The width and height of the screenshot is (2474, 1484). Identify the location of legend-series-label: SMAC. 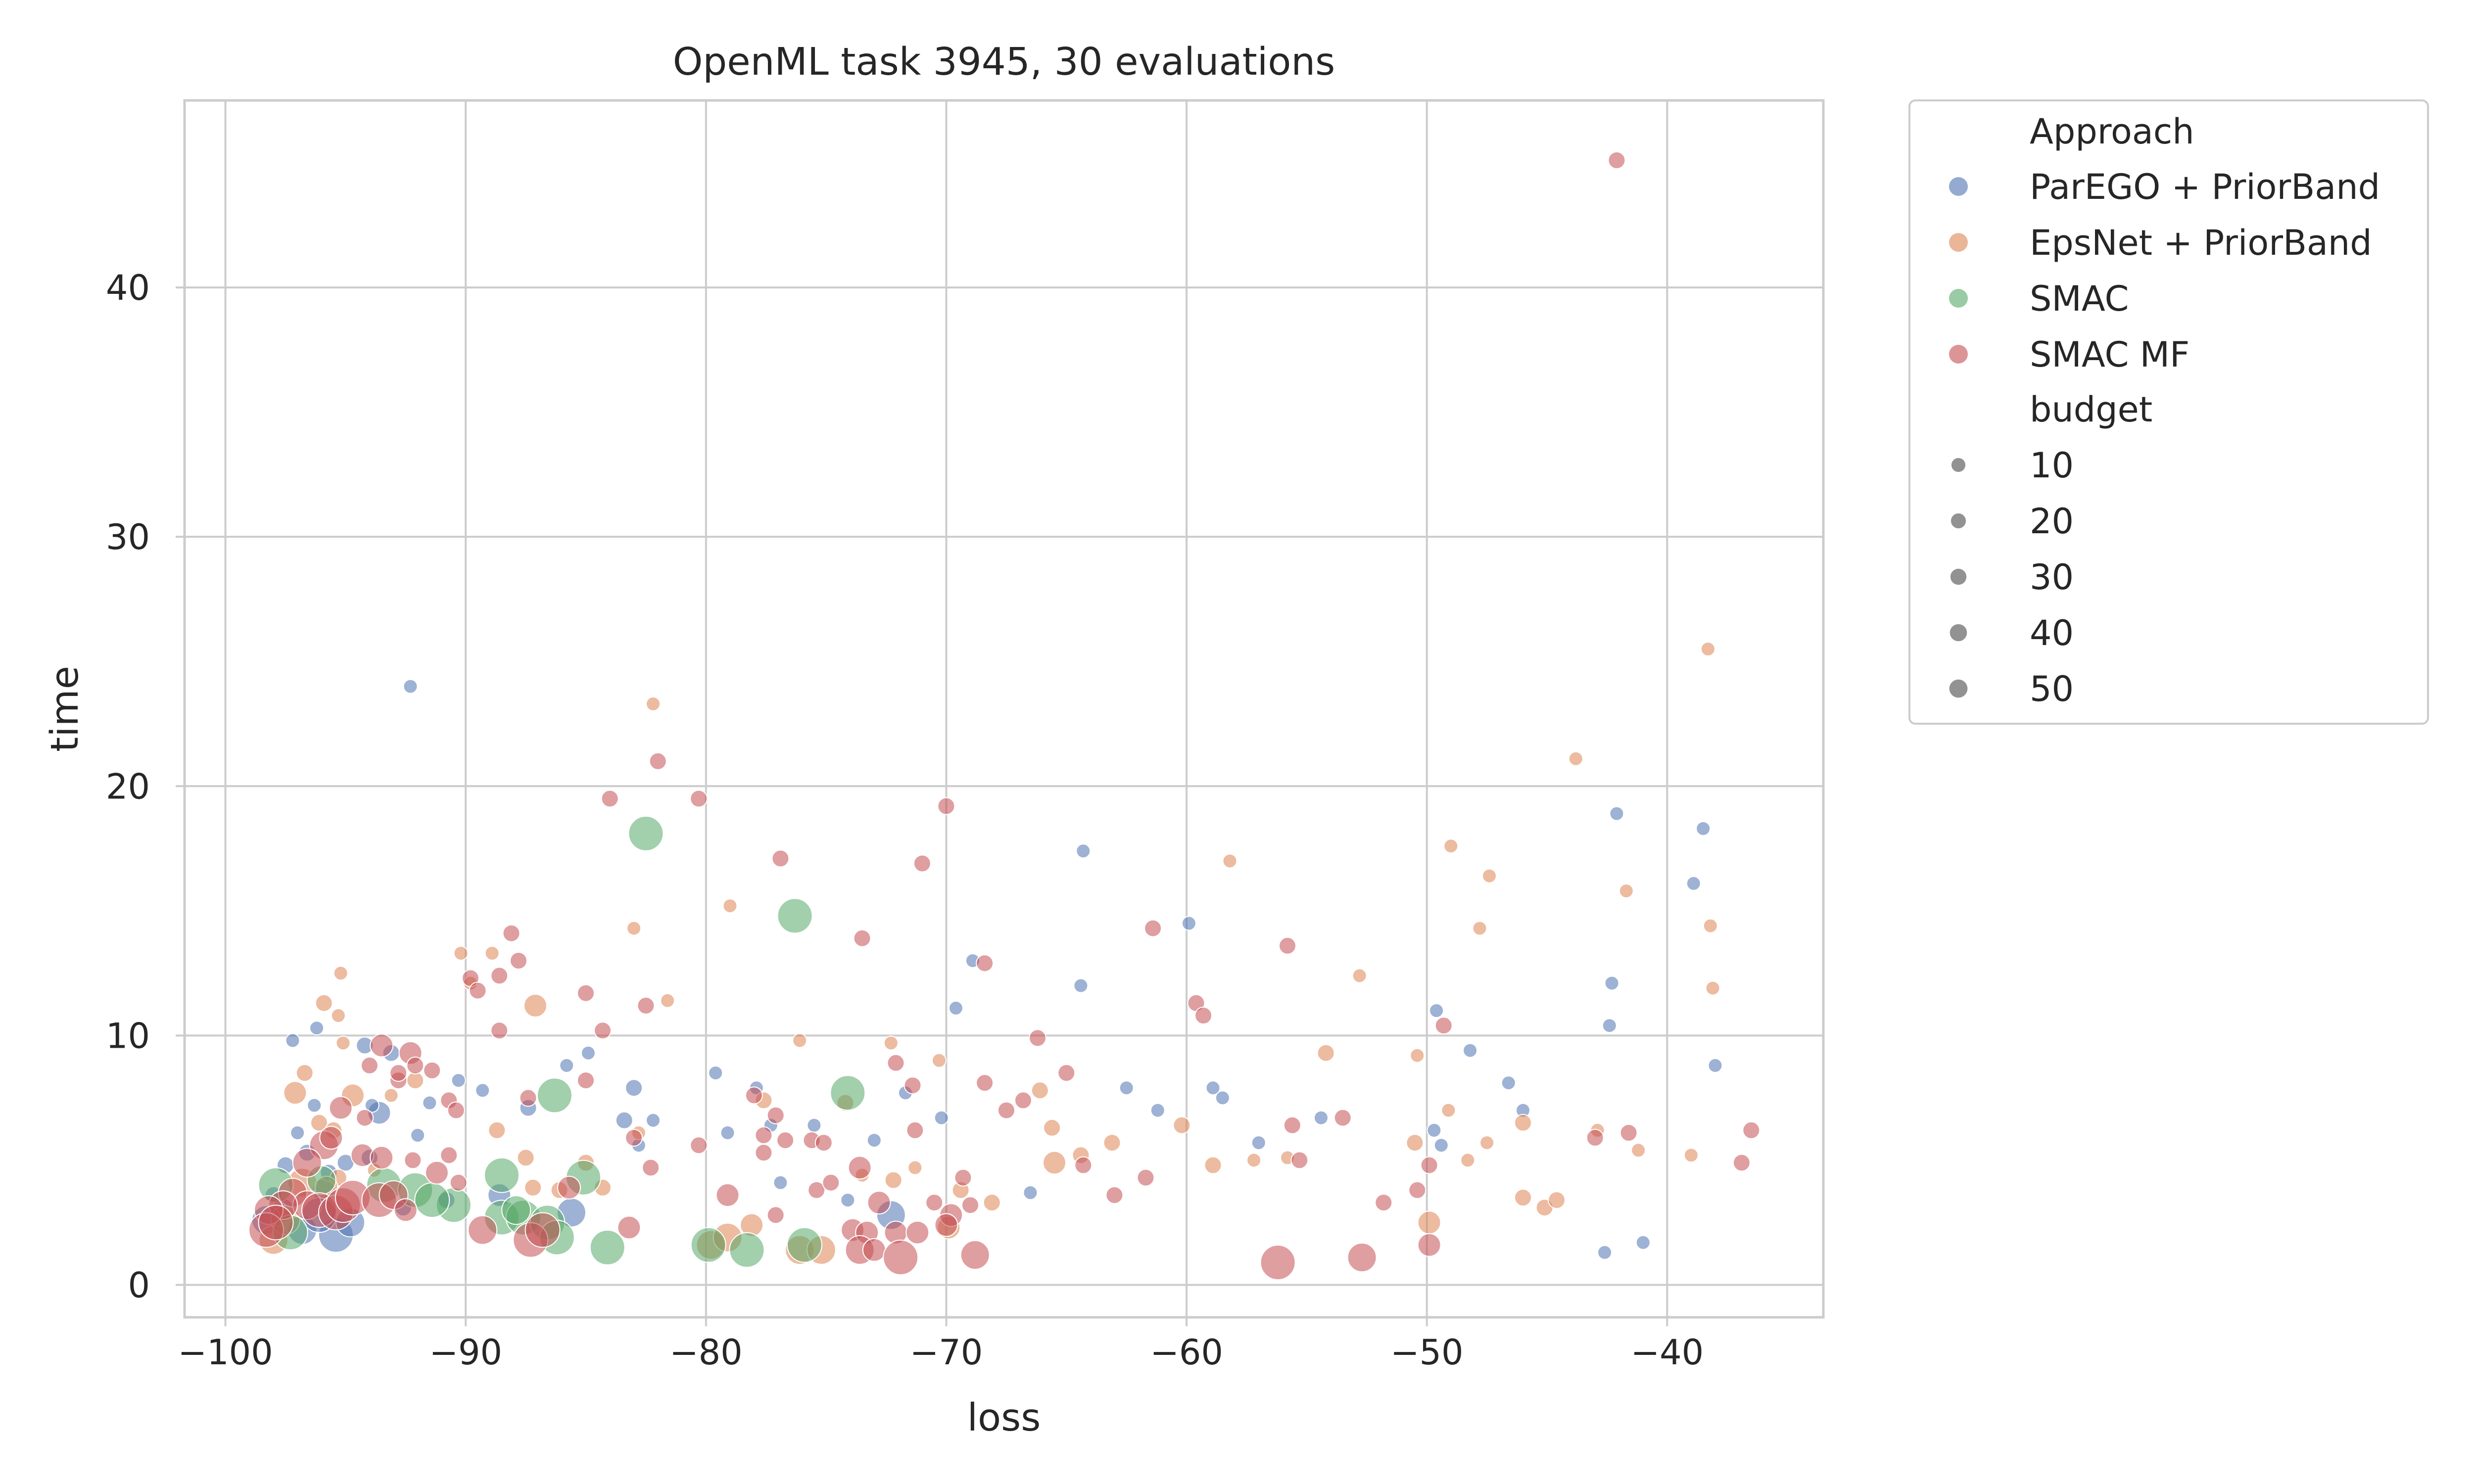
(2080, 298).